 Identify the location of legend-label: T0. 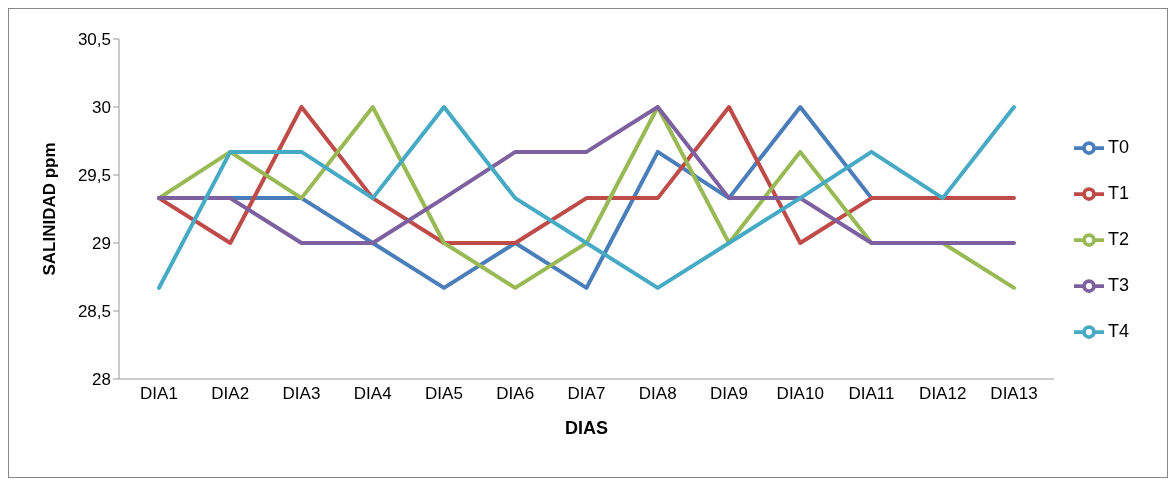
(1118, 147).